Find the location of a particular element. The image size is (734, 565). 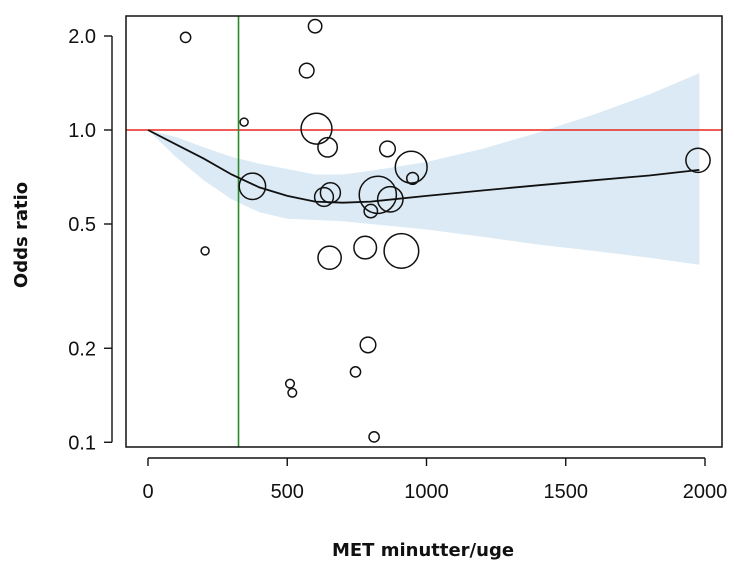

y-tick-label: 2.0 is located at coordinates (82, 37).